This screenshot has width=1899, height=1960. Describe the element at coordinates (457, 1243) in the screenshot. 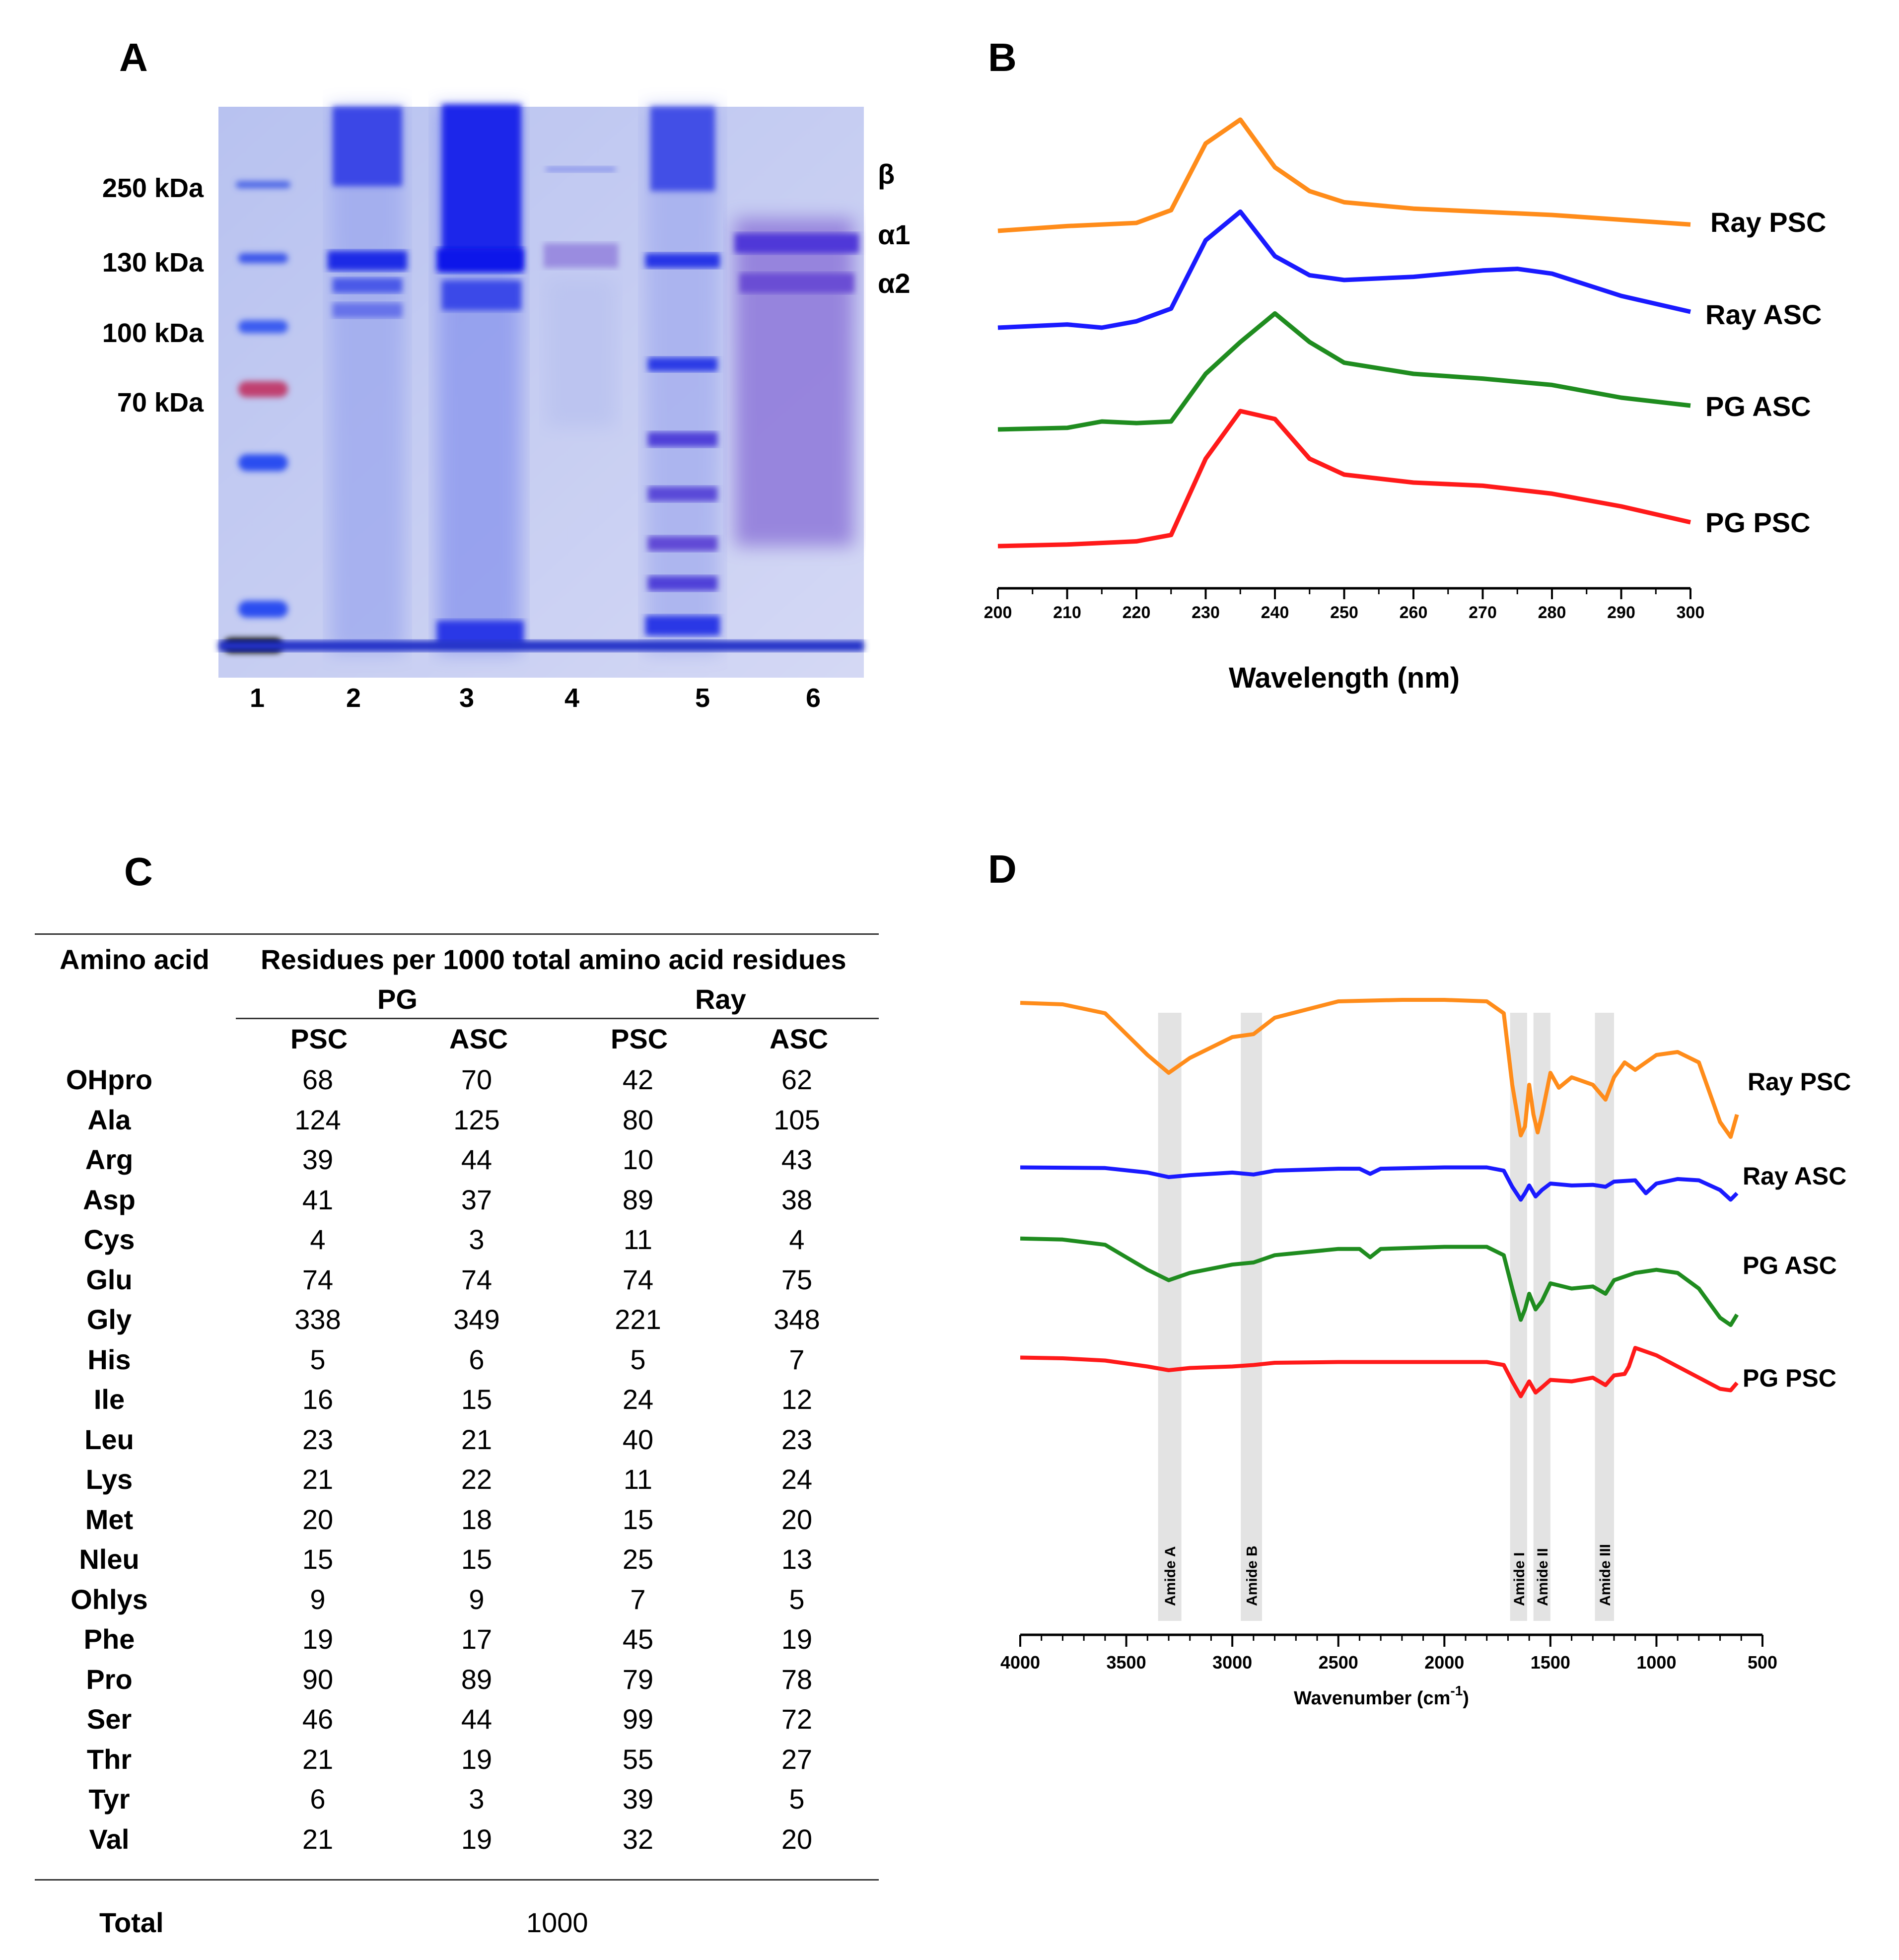

I see `table-row: Cys 4 3 11 4` at that location.